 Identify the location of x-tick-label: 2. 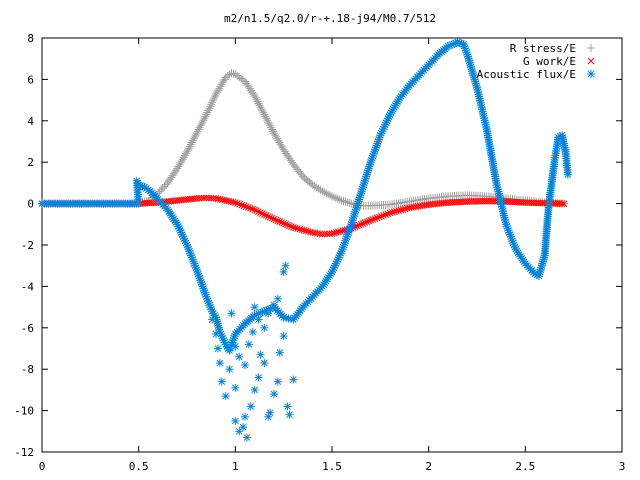
(428, 466).